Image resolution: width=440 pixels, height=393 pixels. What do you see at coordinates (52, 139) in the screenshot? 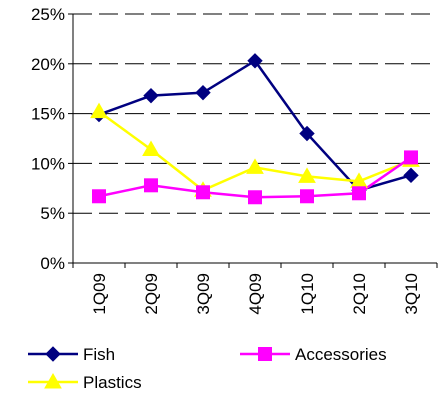
I see `y-axis-ticks: 0% 5% 10% 15% 20% 25%` at bounding box center [52, 139].